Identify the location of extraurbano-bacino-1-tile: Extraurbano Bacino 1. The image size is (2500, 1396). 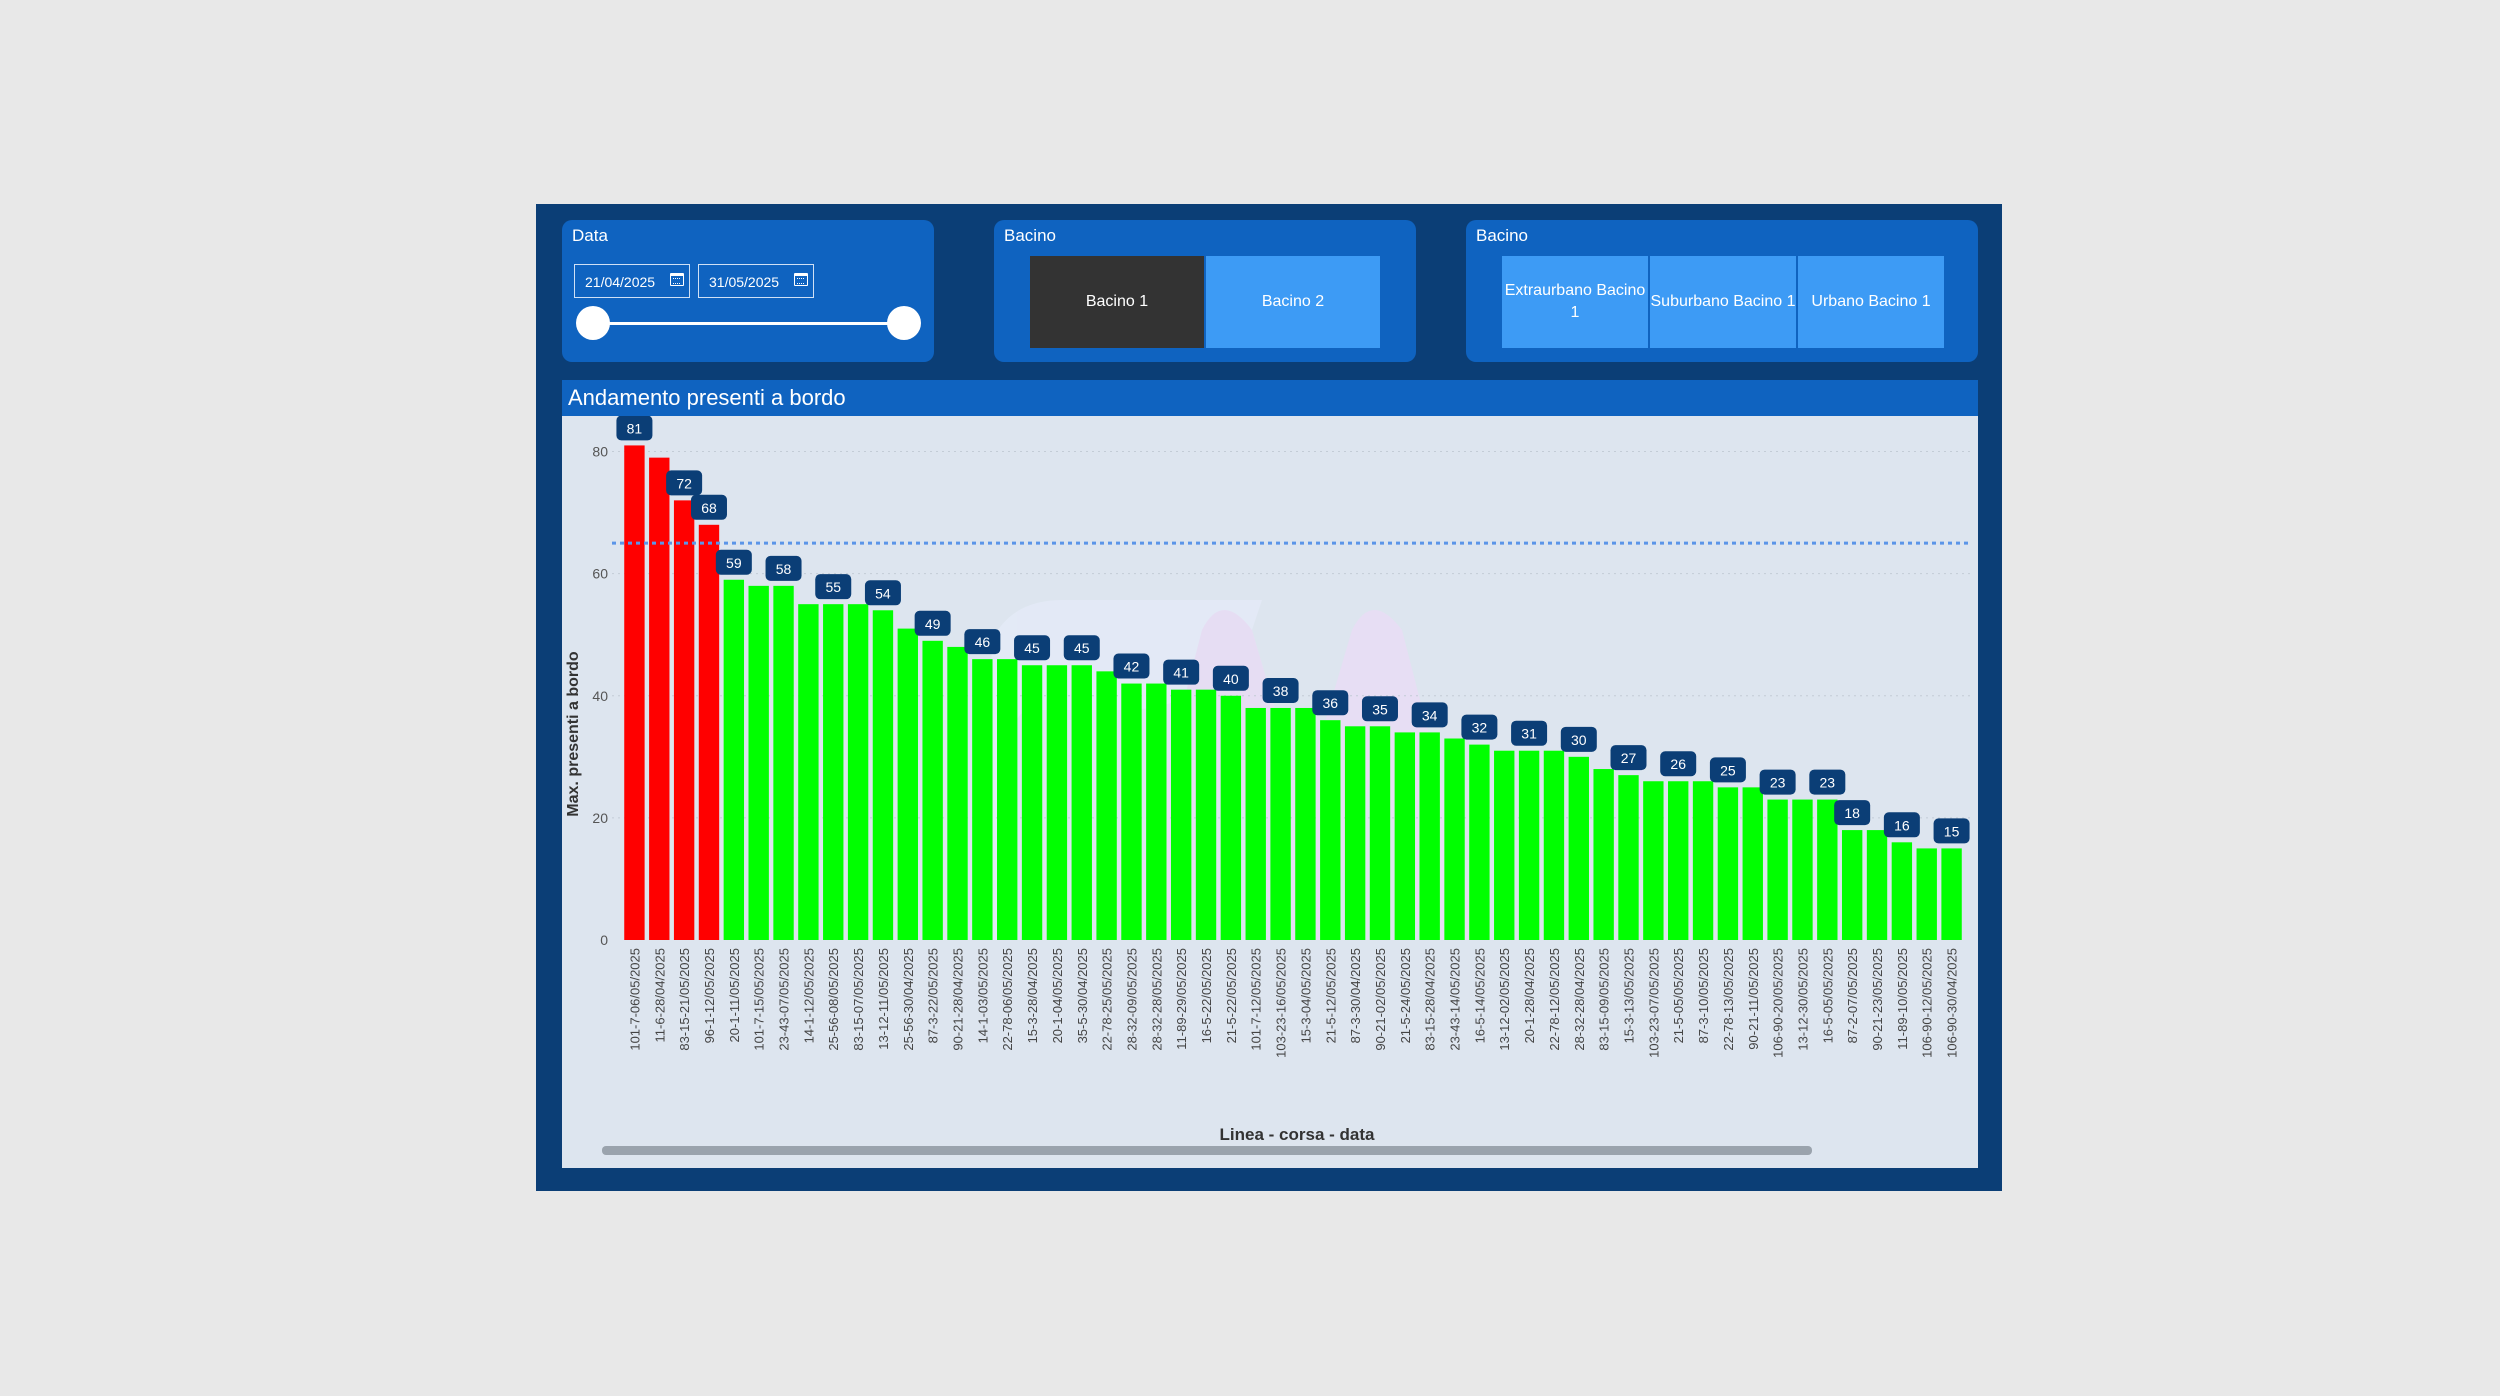
(1575, 302).